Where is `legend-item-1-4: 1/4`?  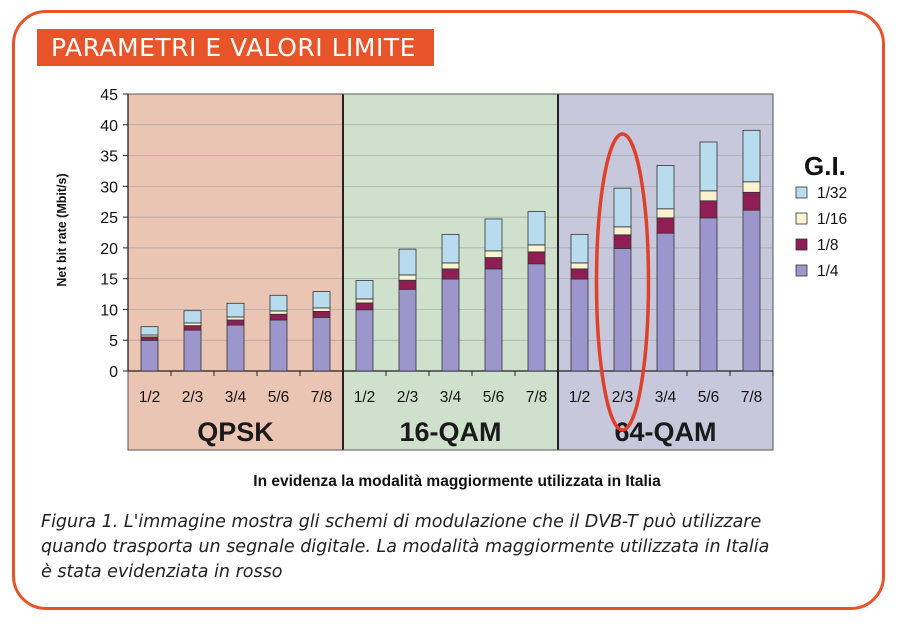
legend-item-1-4: 1/4 is located at coordinates (828, 271).